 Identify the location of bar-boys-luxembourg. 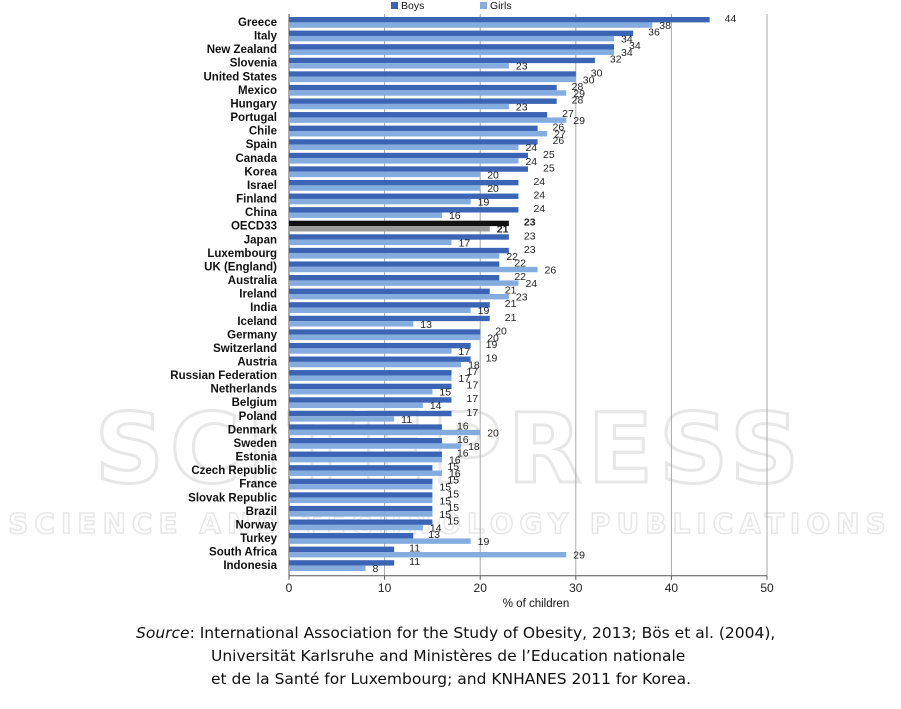
(399, 250).